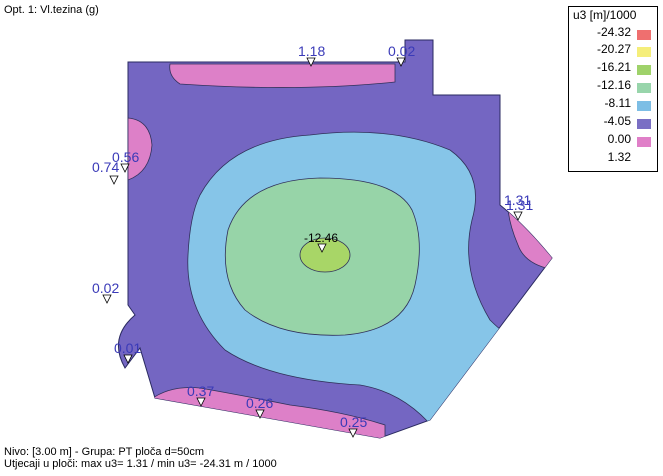  I want to click on legend-entry: -20.27, so click(613, 50).